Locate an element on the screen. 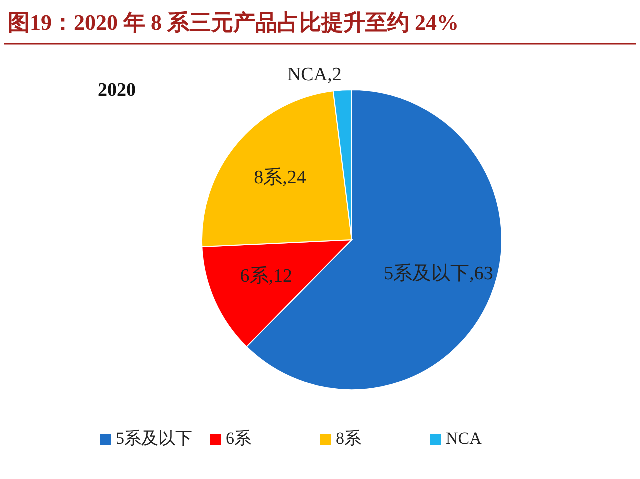 This screenshot has height=479, width=640. slice-label: 8系 is located at coordinates (268, 178).